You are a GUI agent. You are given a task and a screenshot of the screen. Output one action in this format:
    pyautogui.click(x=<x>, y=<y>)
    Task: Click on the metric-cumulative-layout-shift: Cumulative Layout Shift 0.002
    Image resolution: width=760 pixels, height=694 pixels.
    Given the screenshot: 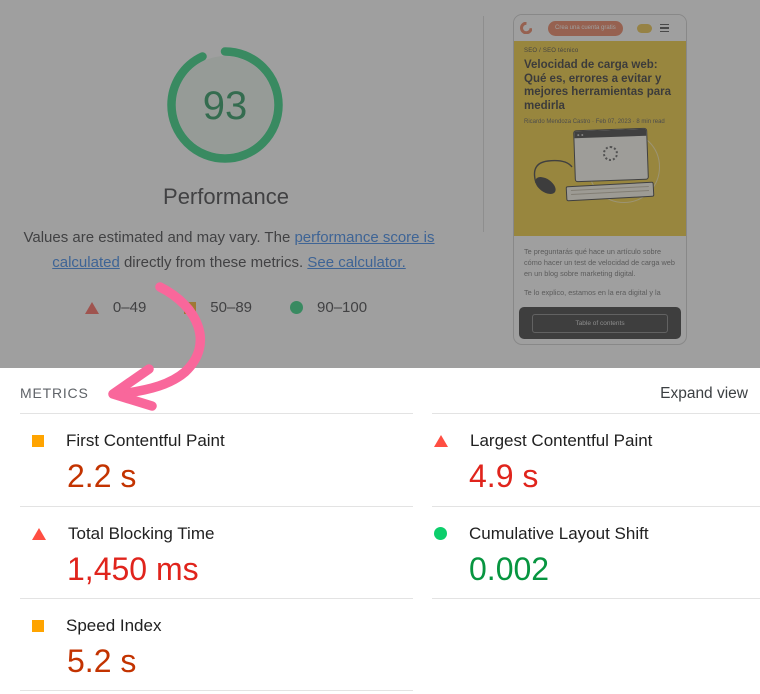 What is the action you would take?
    pyautogui.click(x=596, y=552)
    